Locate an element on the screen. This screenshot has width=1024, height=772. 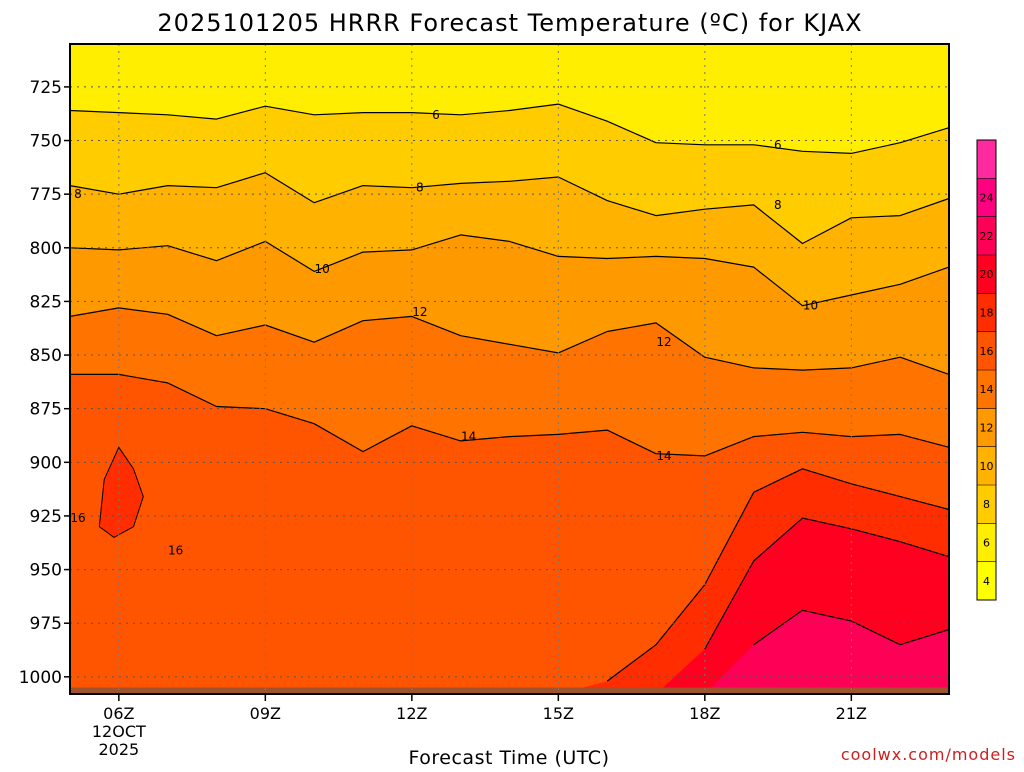
y-tick-label: 725 is located at coordinates (46, 88).